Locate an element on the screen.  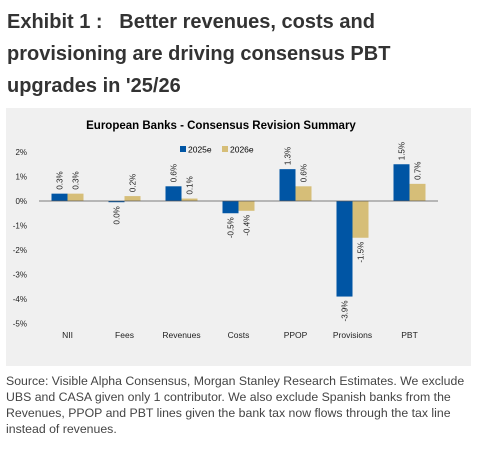
x-category-label: Fees is located at coordinates (124, 335).